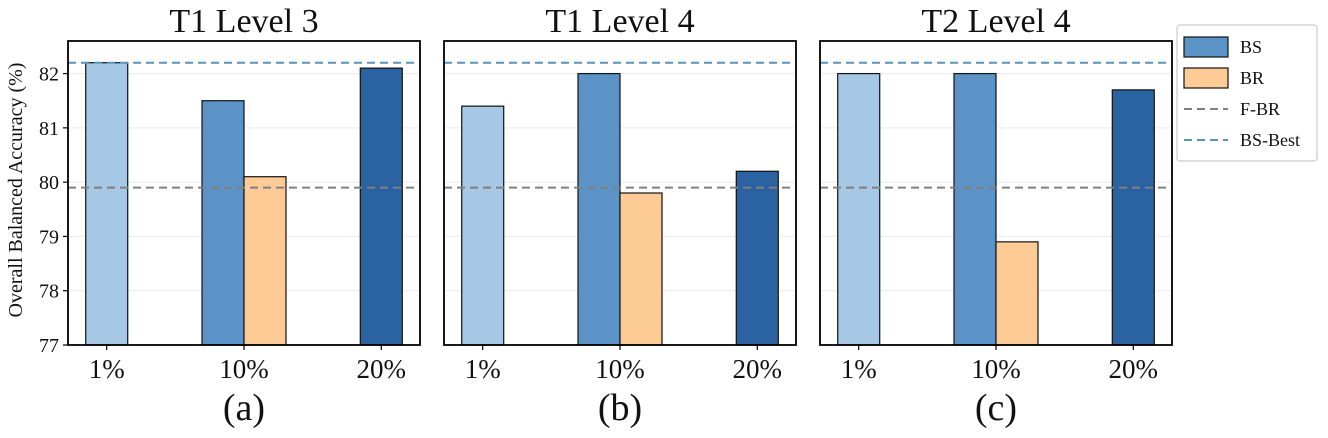 This screenshot has width=1328, height=438. What do you see at coordinates (49, 75) in the screenshot?
I see `y-tick-label: 82` at bounding box center [49, 75].